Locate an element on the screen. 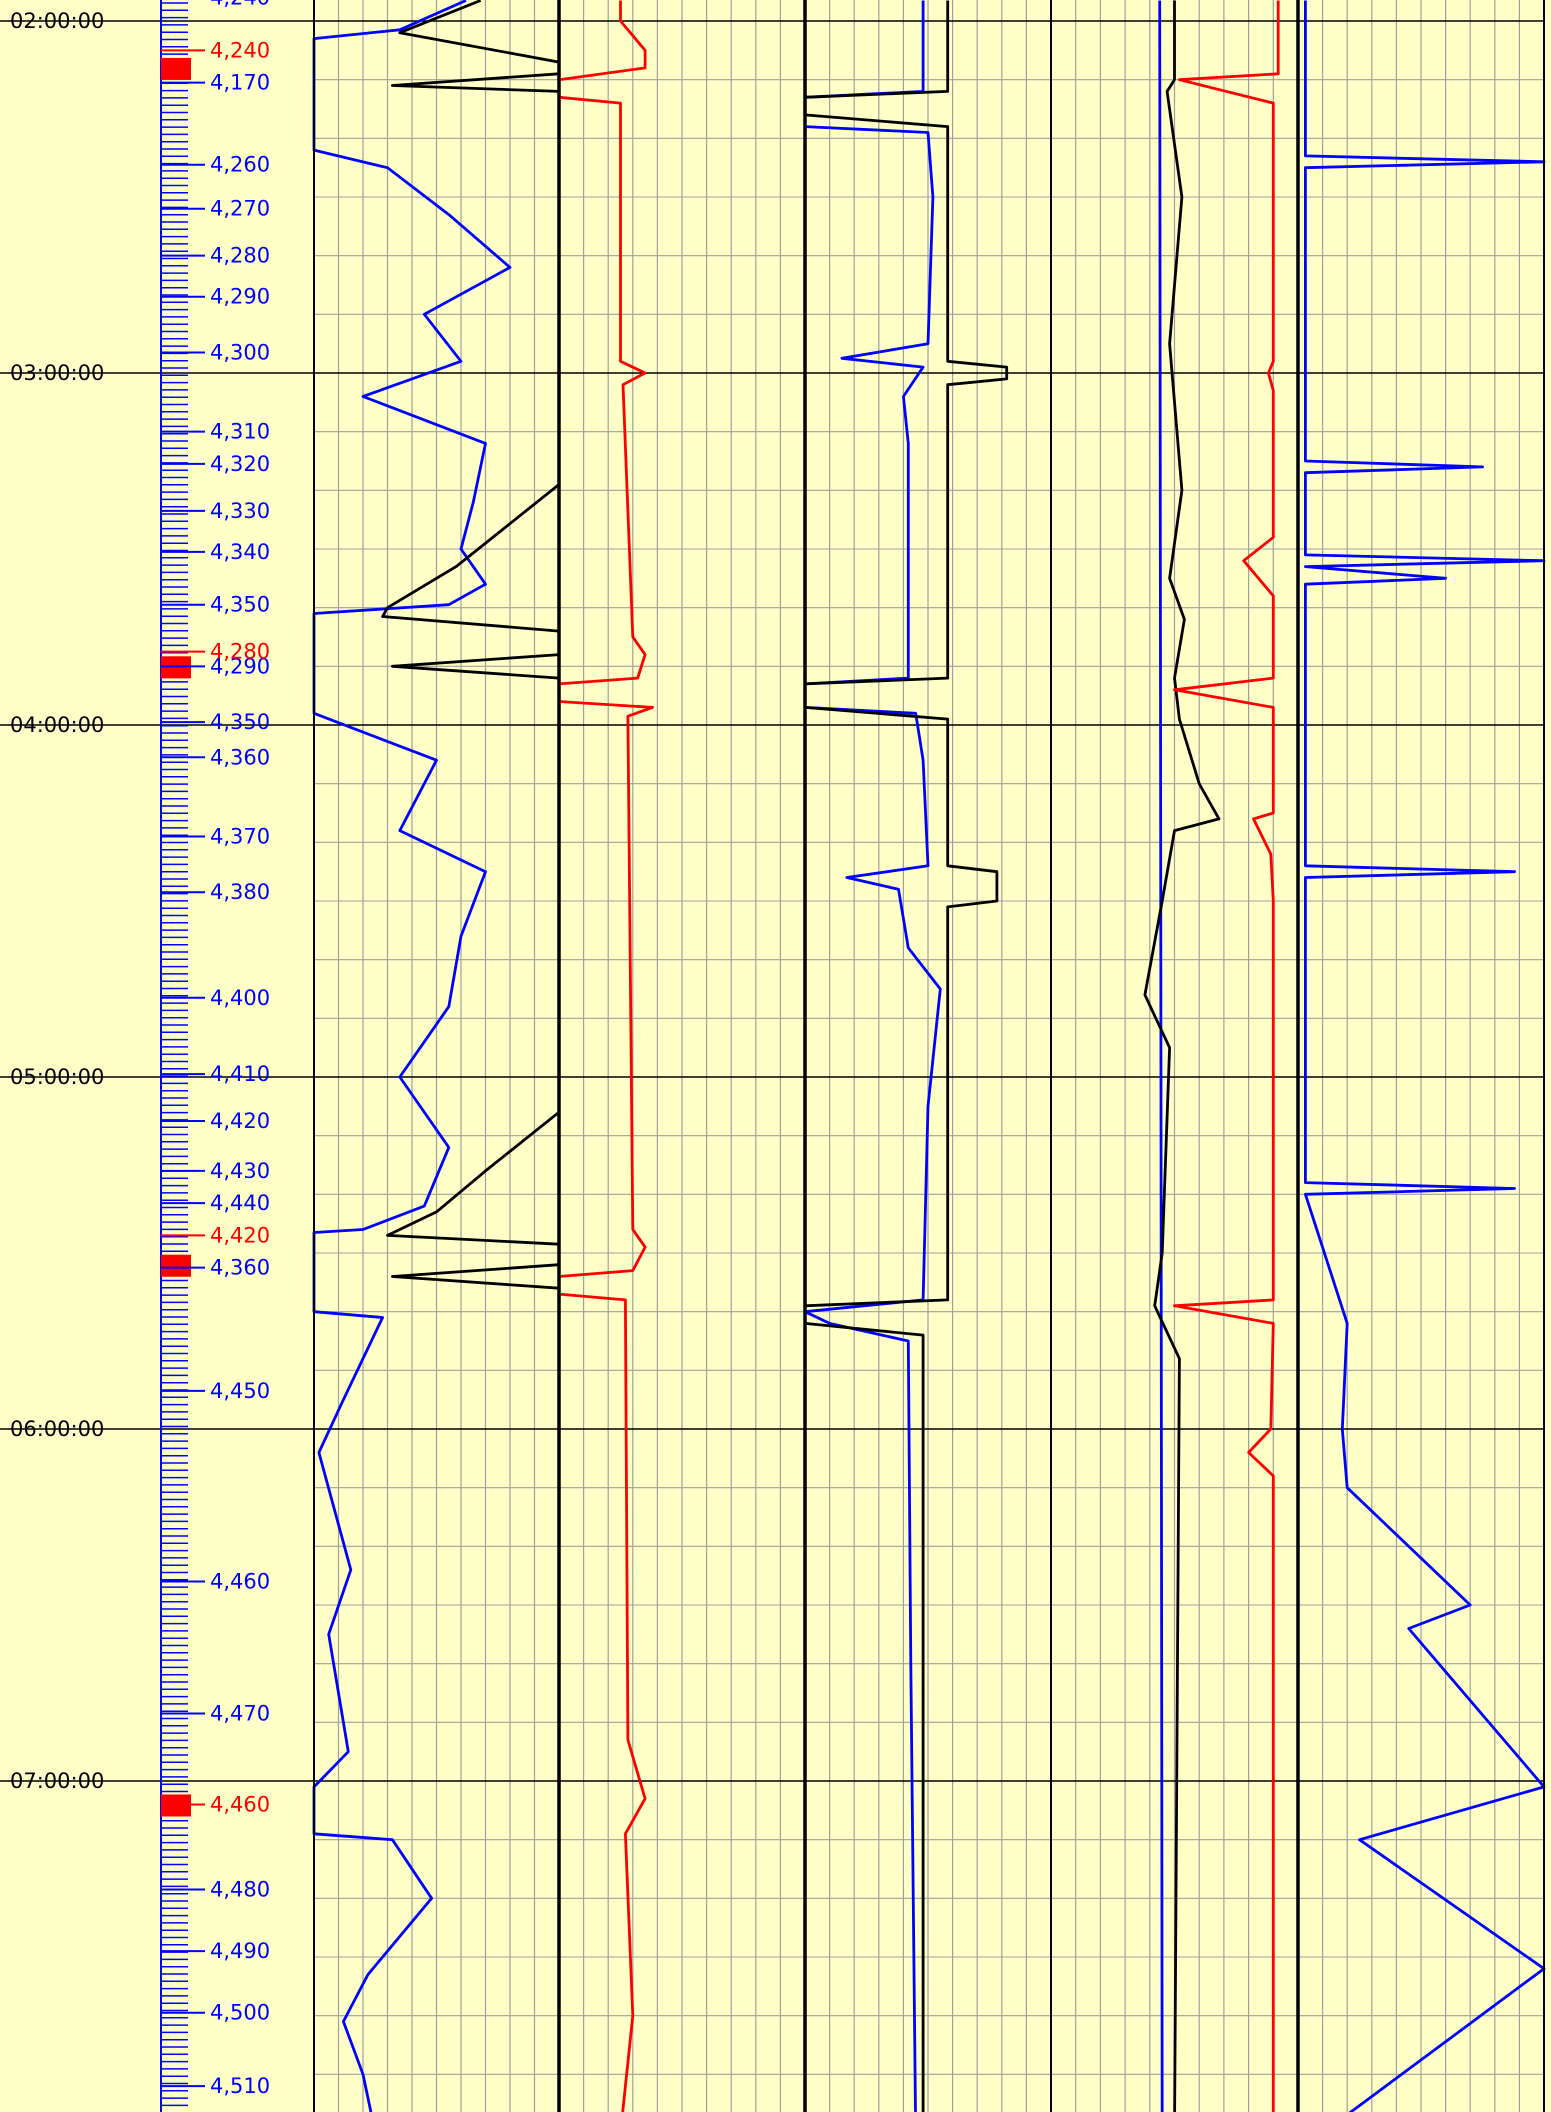  time-label: 06:00:00 is located at coordinates (57, 1429).